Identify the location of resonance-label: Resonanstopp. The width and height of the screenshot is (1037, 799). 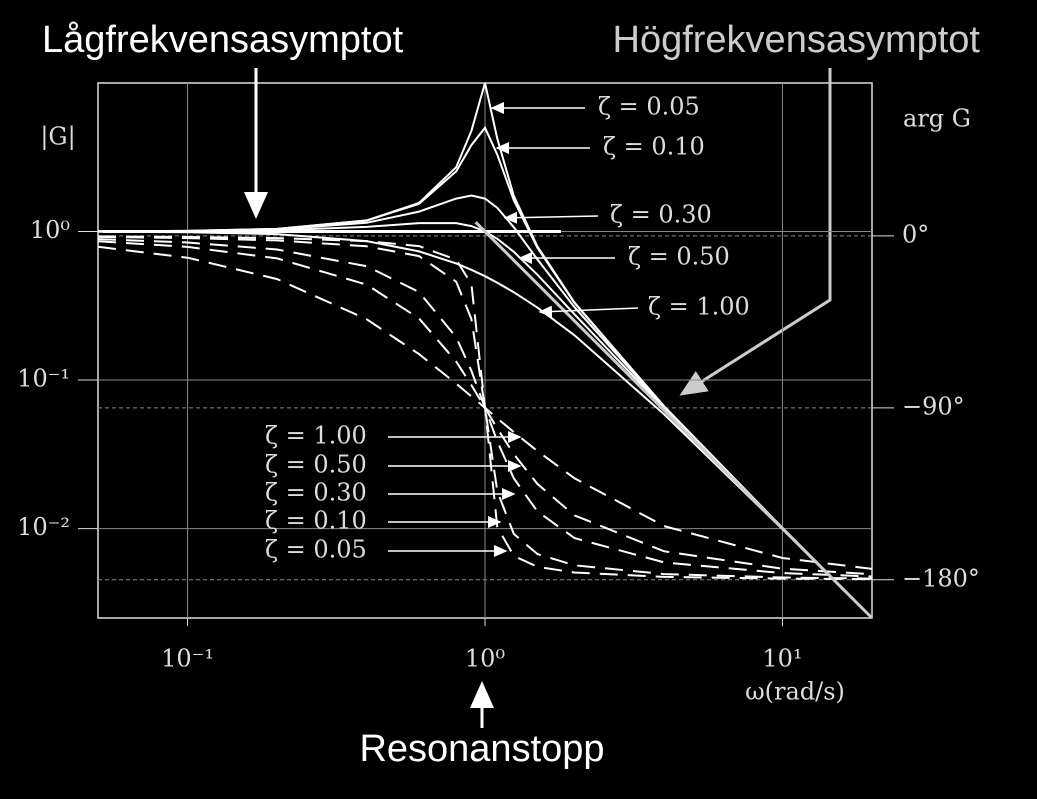
(481, 749).